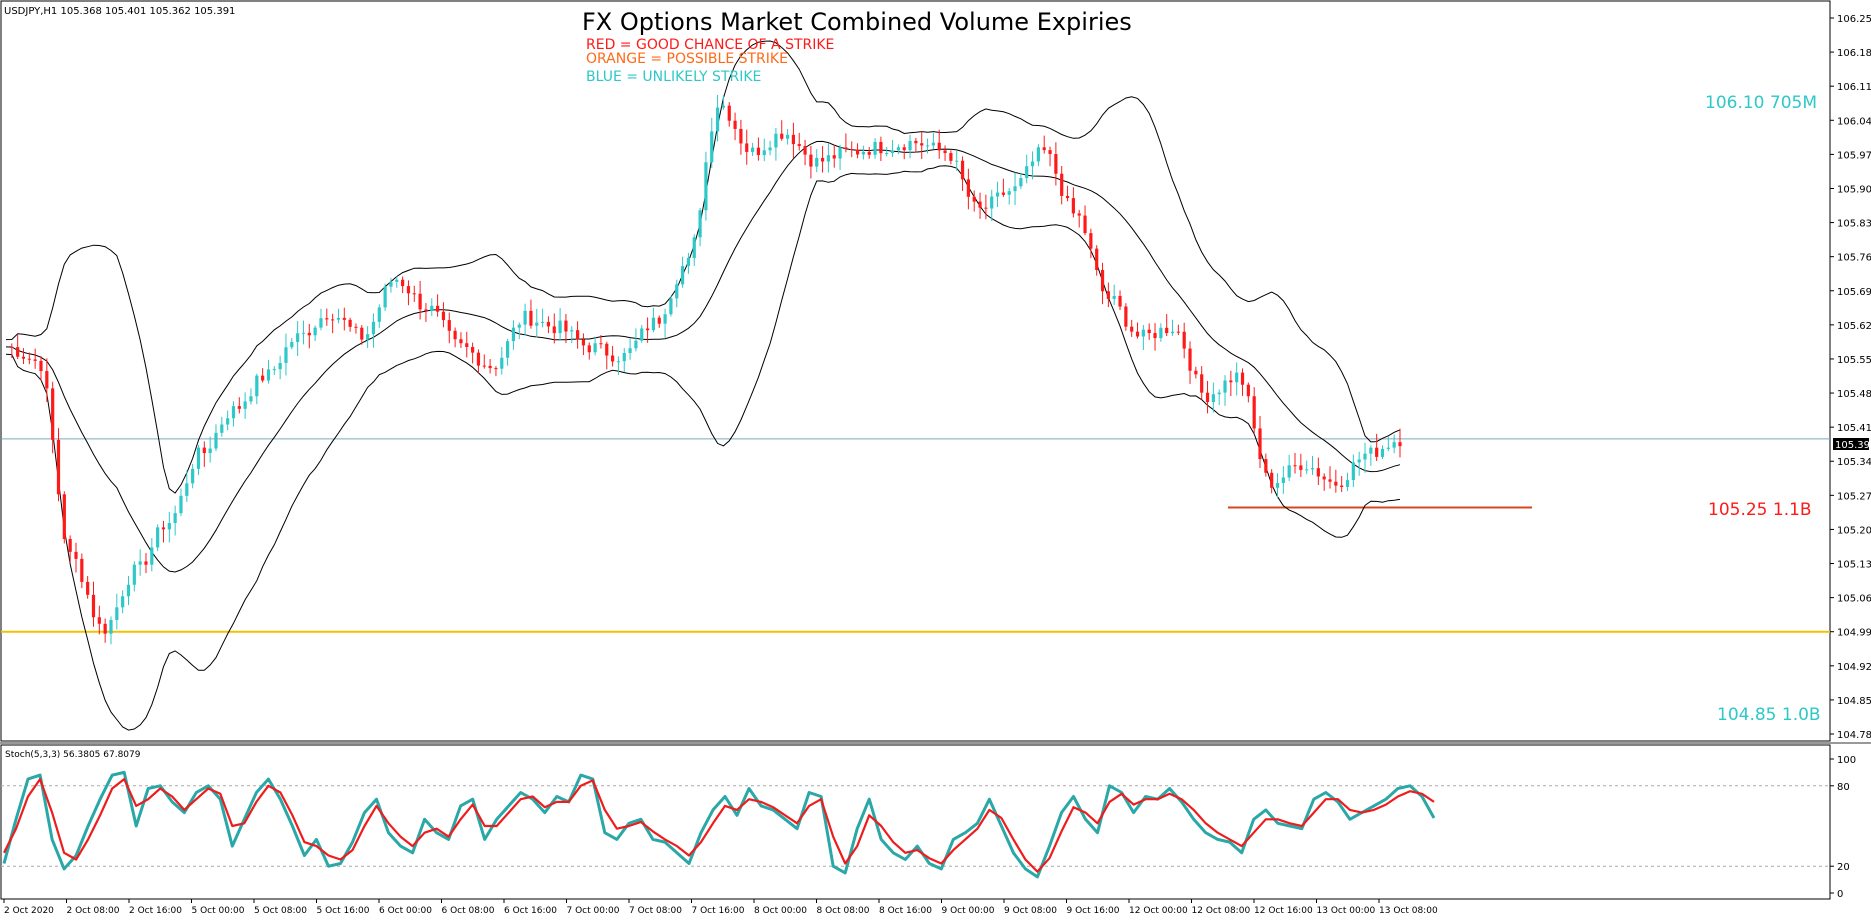 This screenshot has height=920, width=1871. I want to click on price-tick-label: 106.115, so click(1854, 87).